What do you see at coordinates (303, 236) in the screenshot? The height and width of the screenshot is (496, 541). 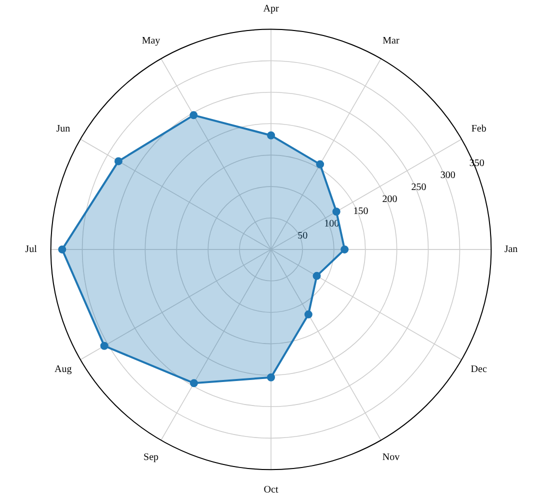 I see `y-tick-label: 50` at bounding box center [303, 236].